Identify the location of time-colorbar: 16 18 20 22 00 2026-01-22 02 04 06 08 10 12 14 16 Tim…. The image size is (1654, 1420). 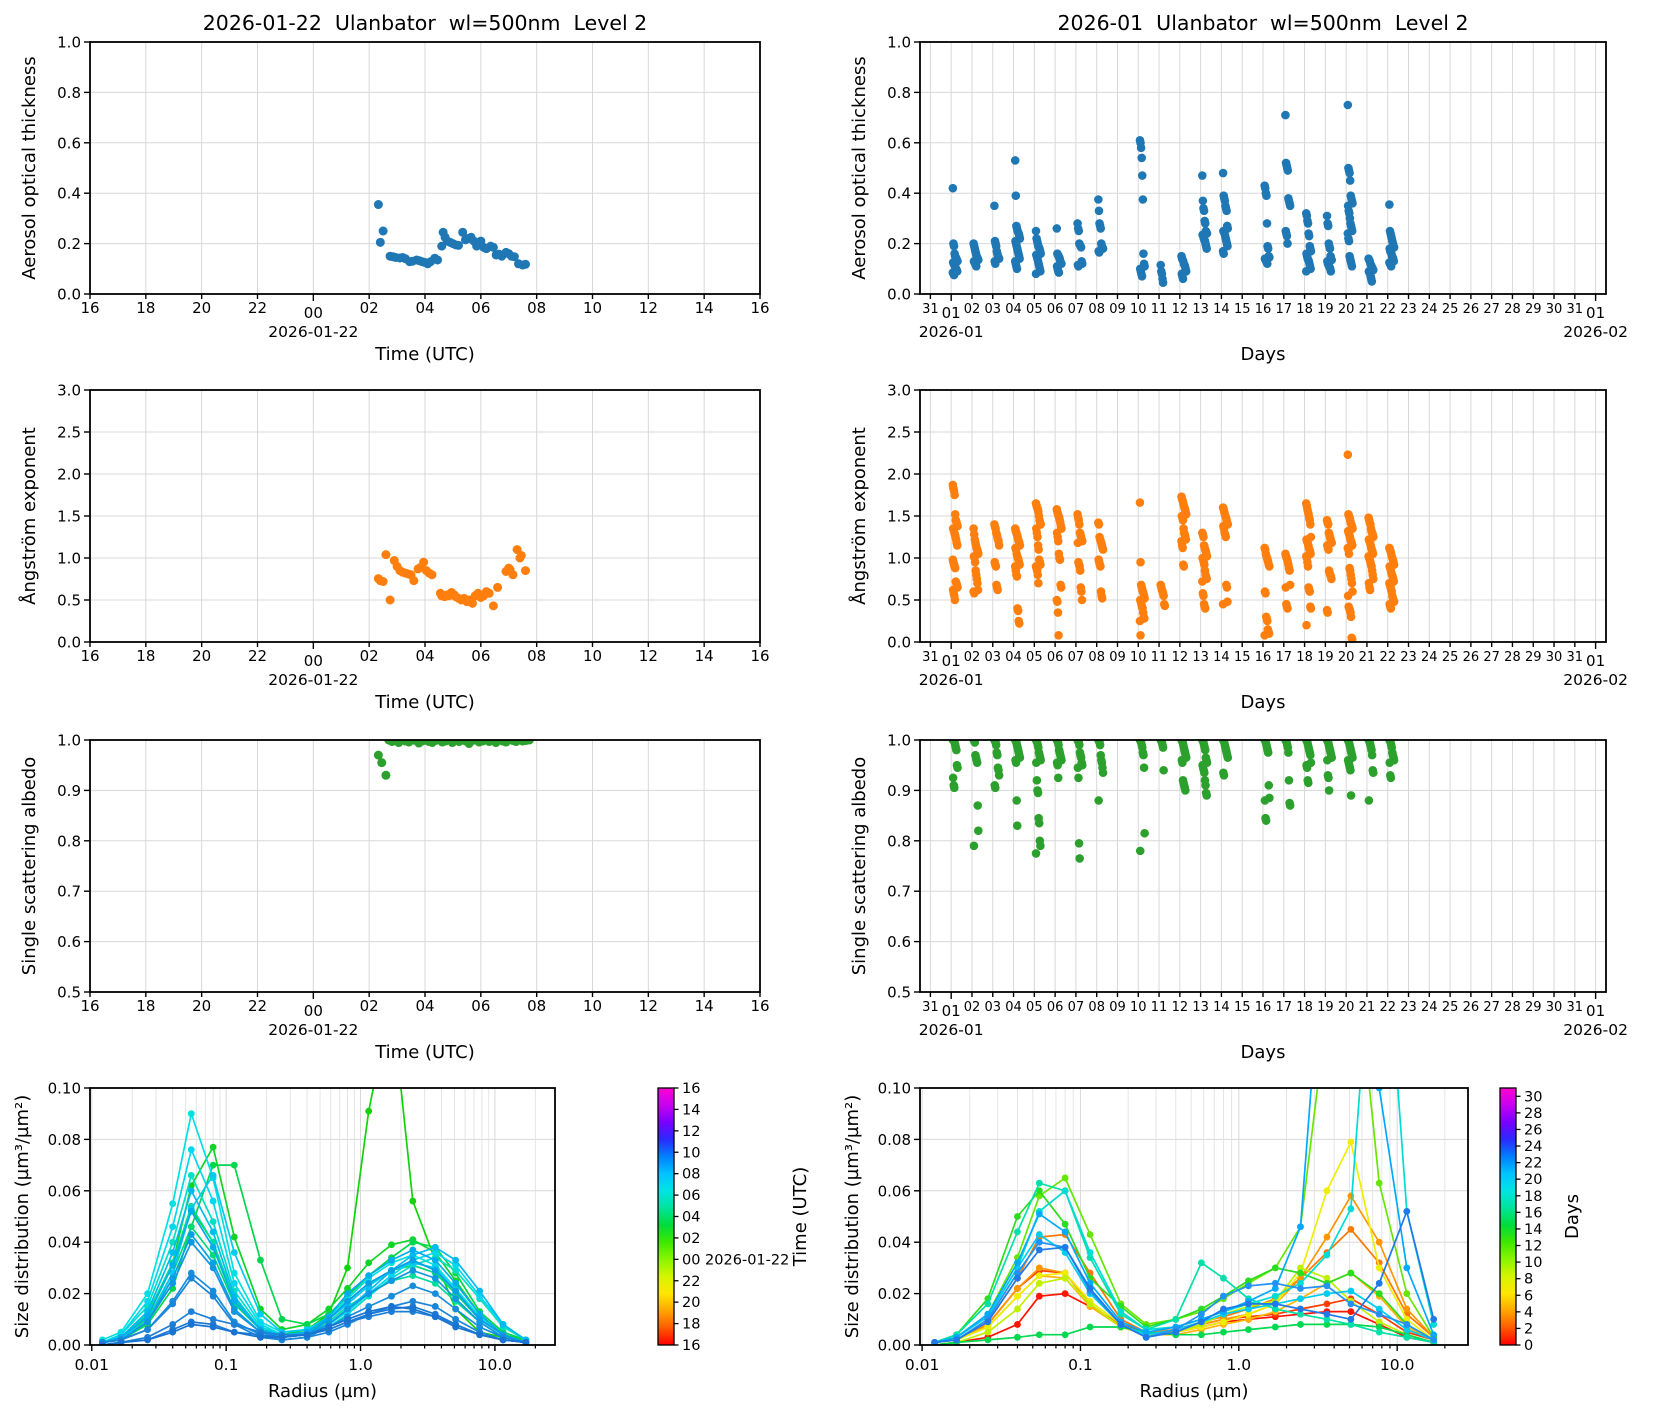
(734, 1217).